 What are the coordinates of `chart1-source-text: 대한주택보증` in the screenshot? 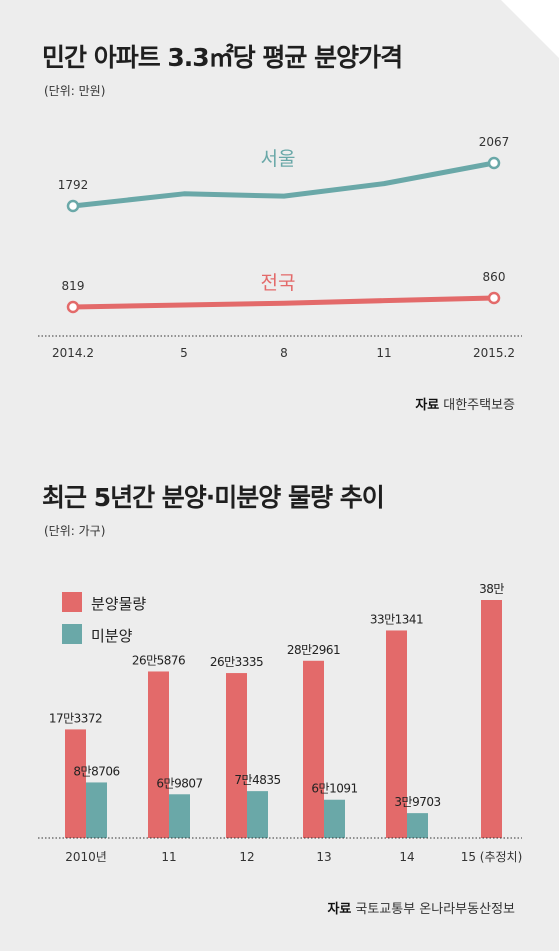 It's located at (479, 405).